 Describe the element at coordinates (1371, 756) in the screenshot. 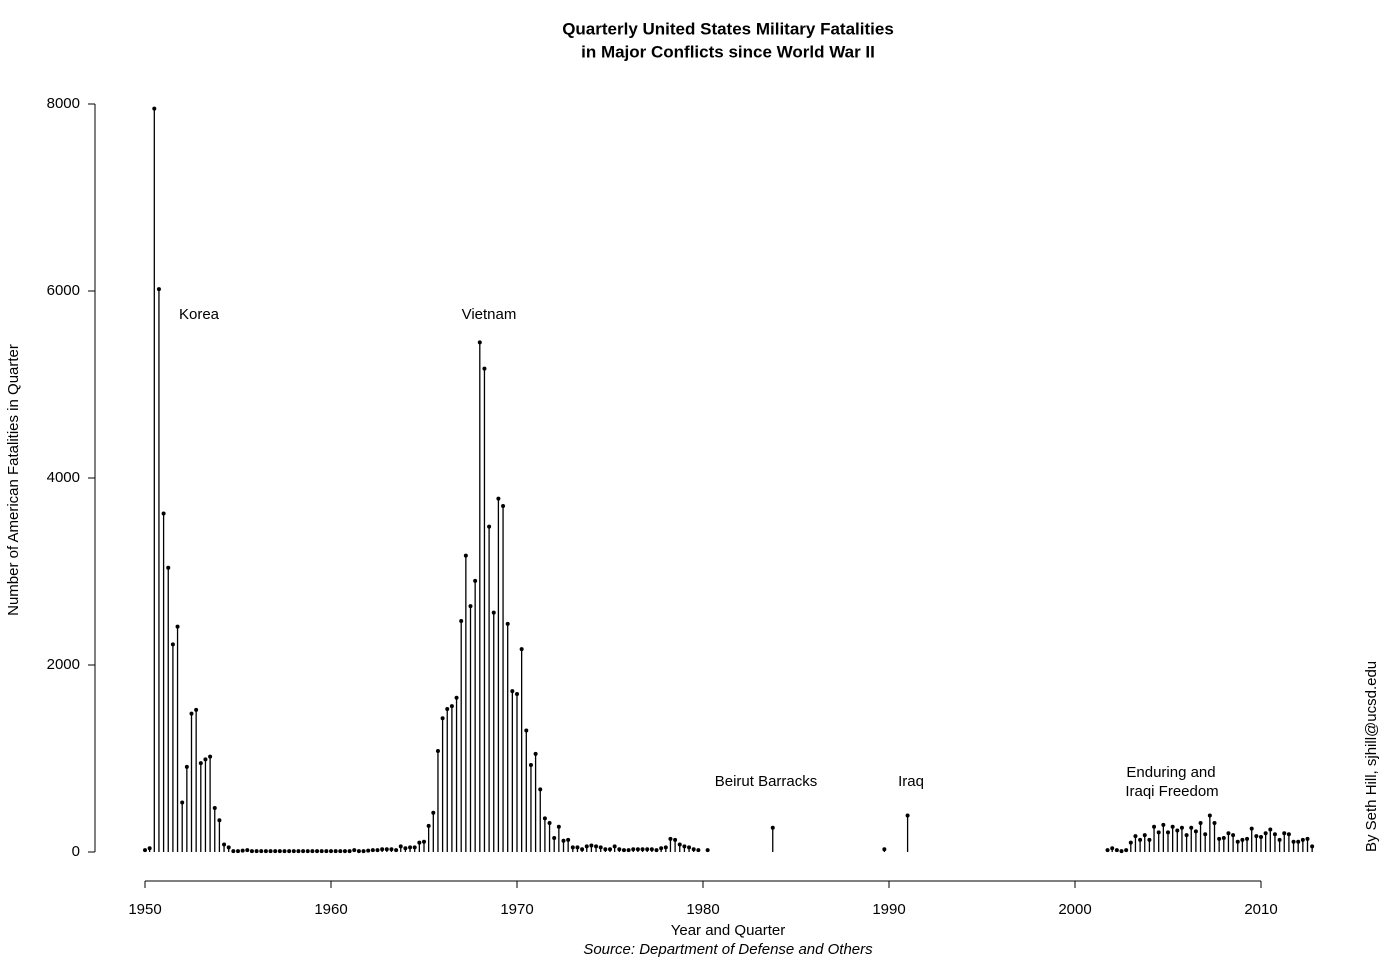

I see `credit: By Seth Hill, sjhill@ucsd.edu` at that location.